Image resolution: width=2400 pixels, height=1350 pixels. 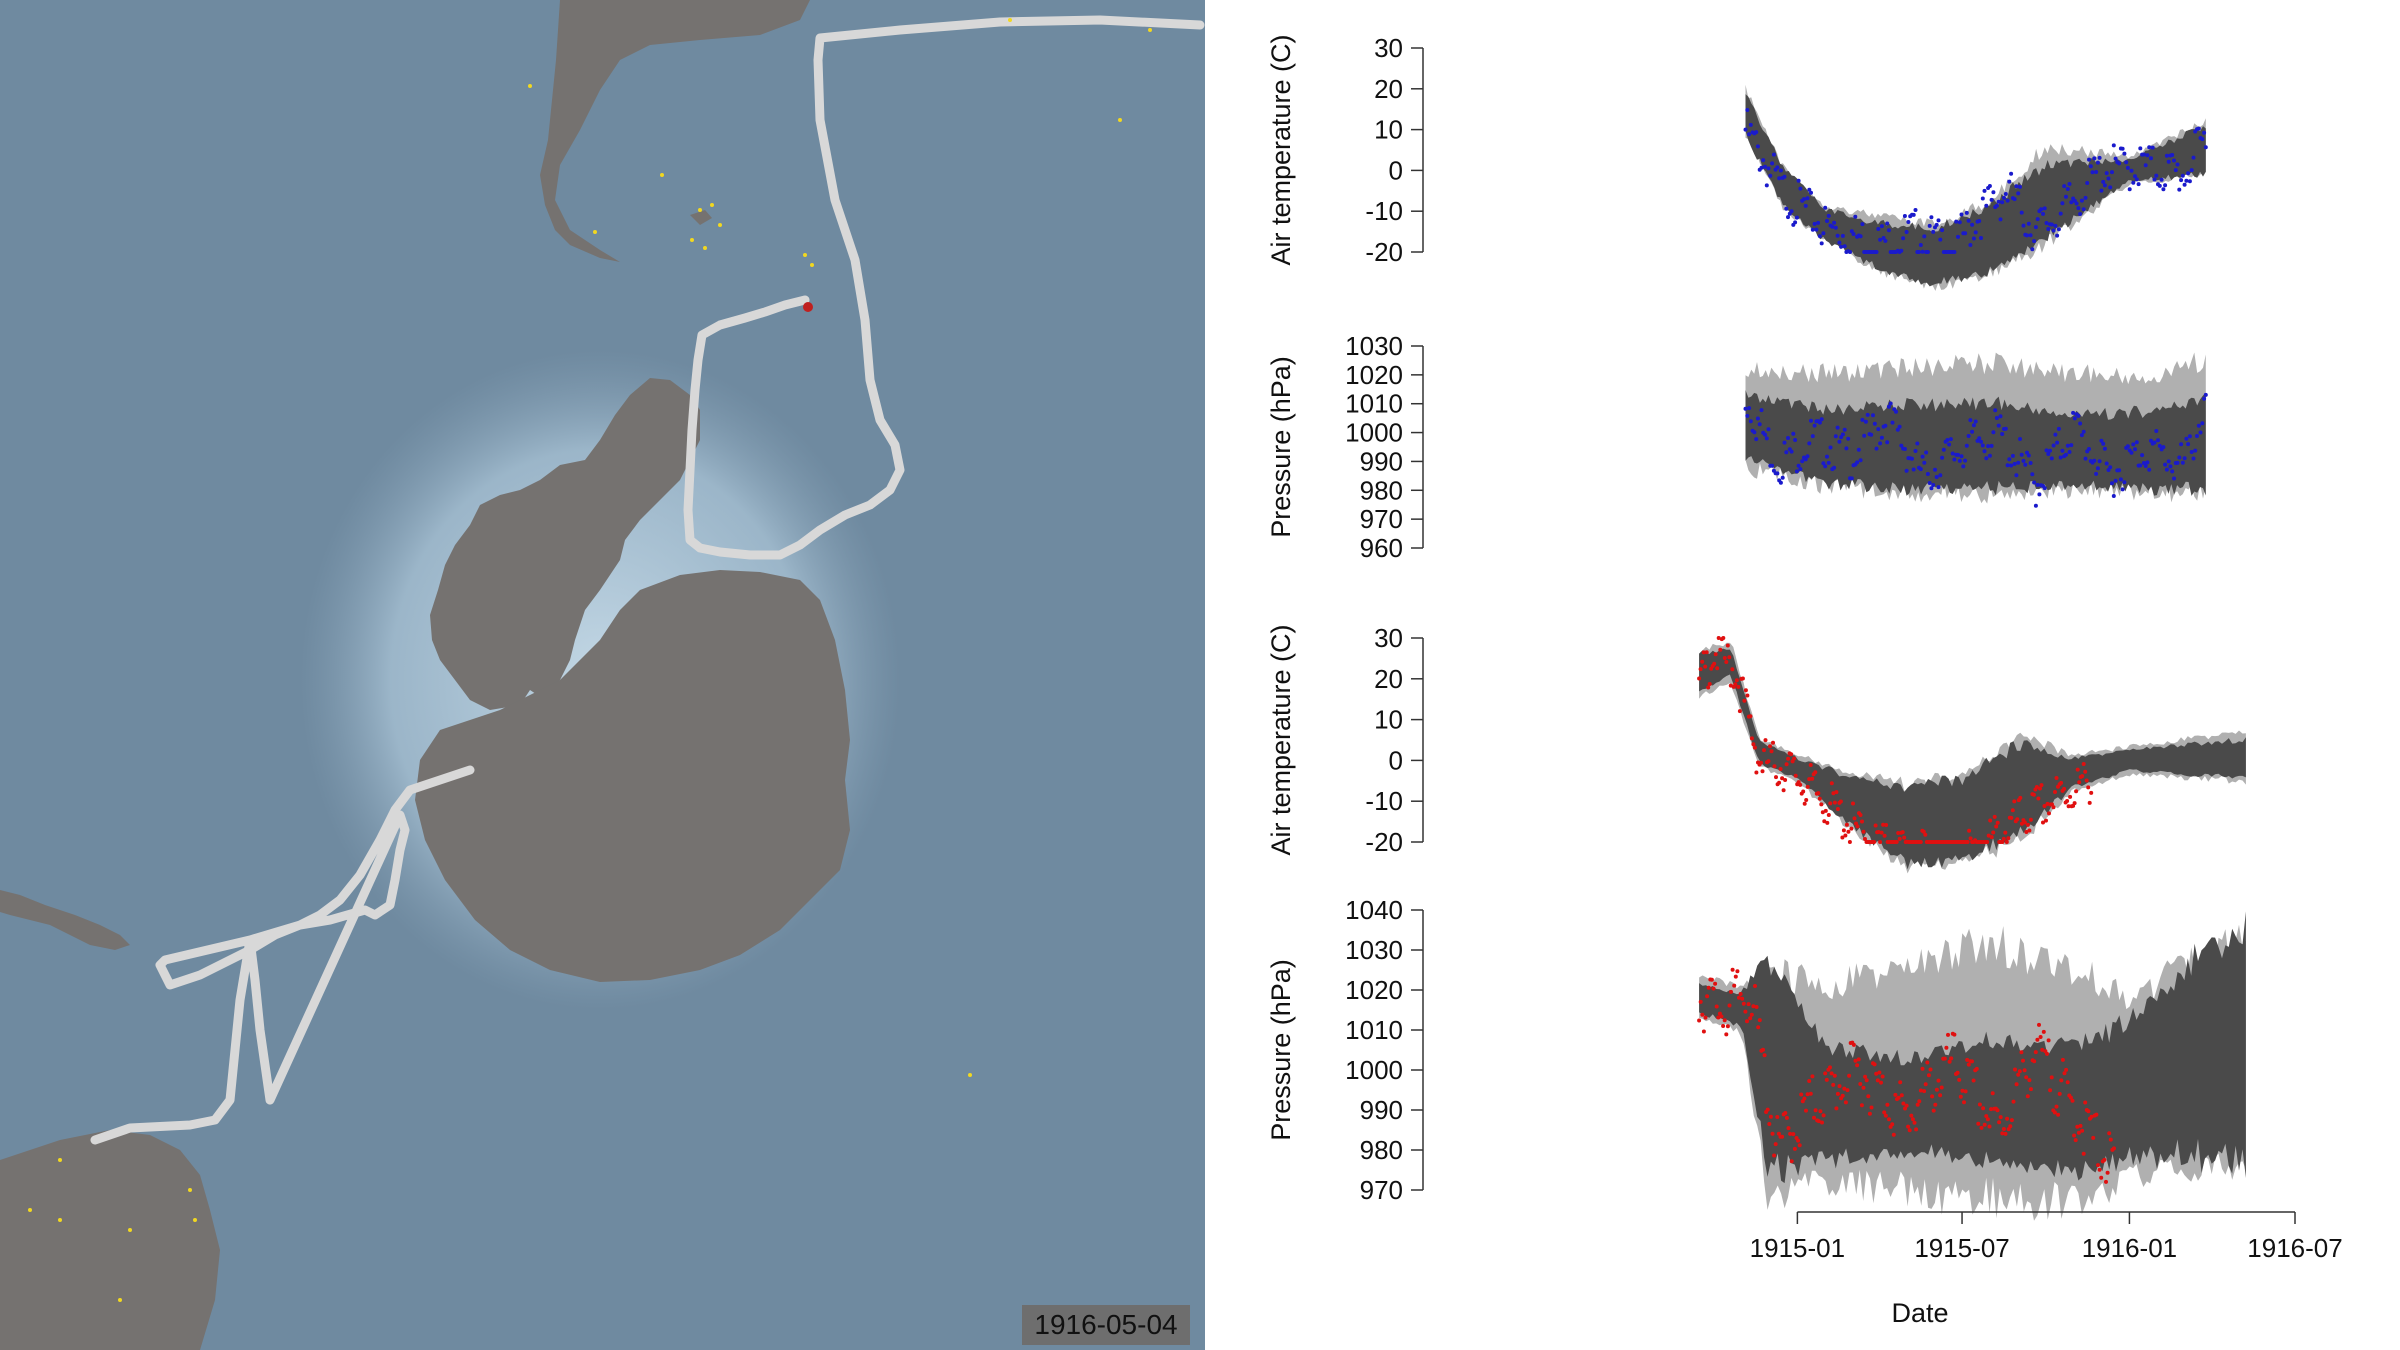 What do you see at coordinates (1384, 252) in the screenshot?
I see `y-tick-label: -20` at bounding box center [1384, 252].